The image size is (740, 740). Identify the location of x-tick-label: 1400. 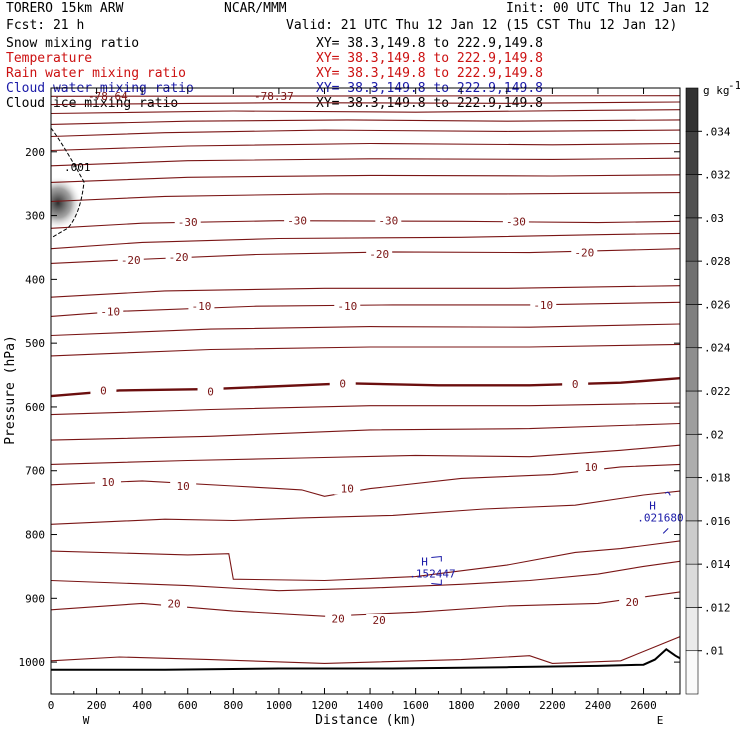
(370, 705).